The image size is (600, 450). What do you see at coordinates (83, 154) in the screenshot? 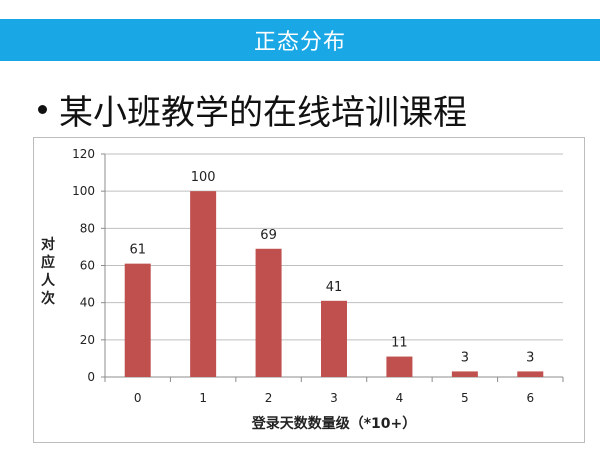
I see `y-tick-label: 120` at bounding box center [83, 154].